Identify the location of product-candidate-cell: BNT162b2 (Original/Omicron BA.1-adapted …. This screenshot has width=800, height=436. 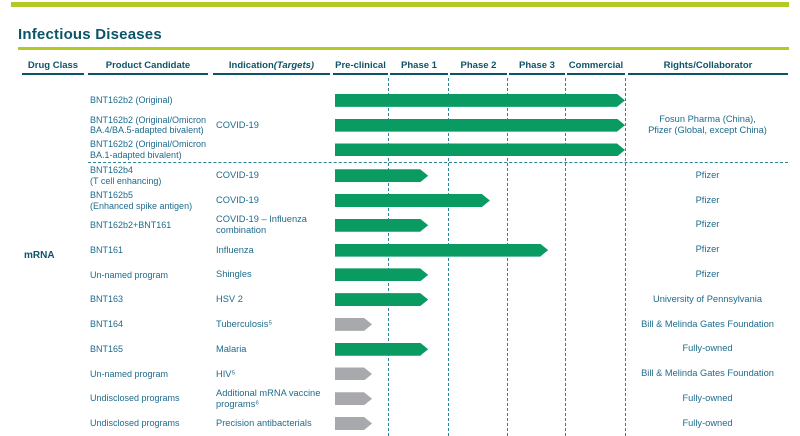
(148, 149).